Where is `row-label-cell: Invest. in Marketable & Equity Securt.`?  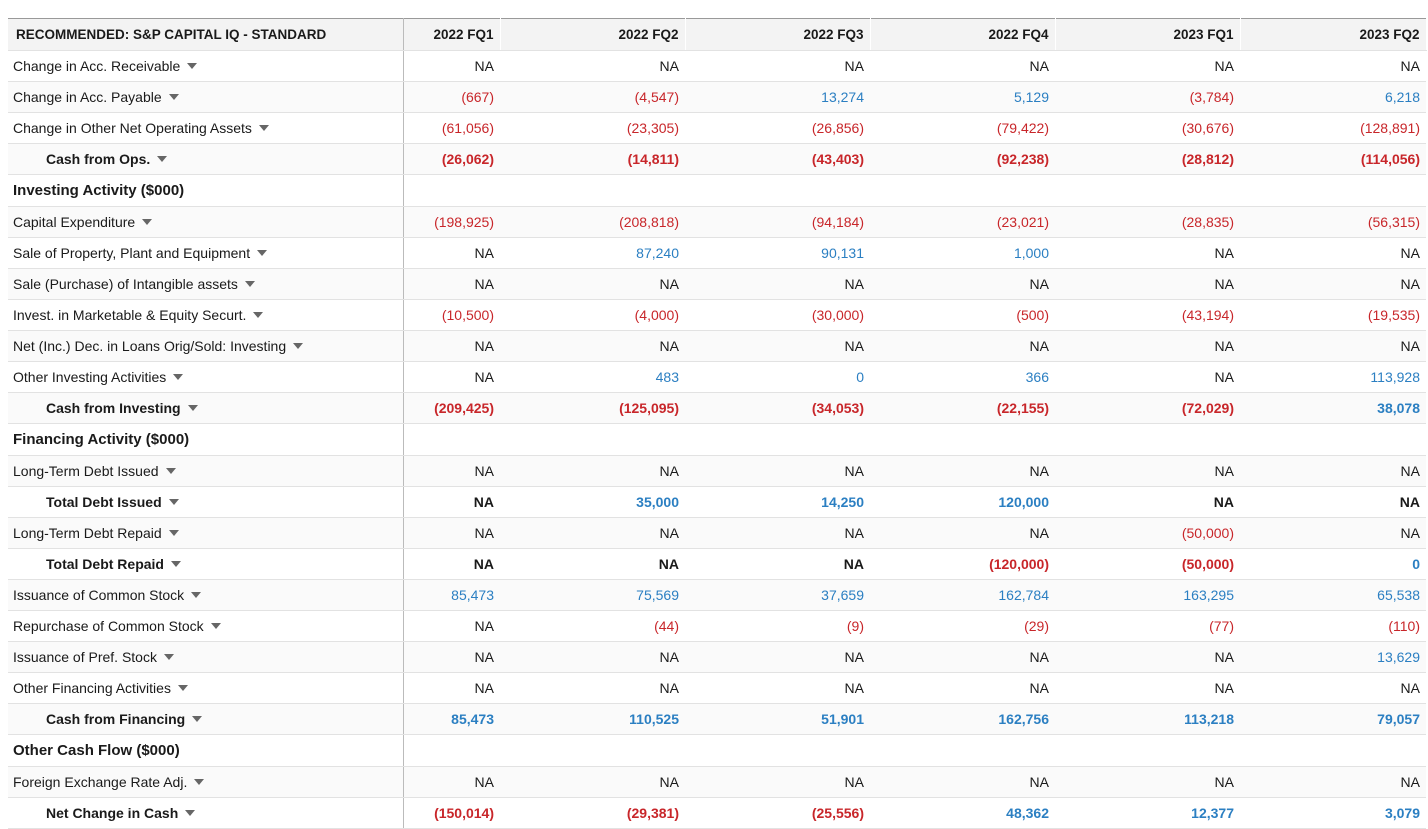 row-label-cell: Invest. in Marketable & Equity Securt. is located at coordinates (206, 315).